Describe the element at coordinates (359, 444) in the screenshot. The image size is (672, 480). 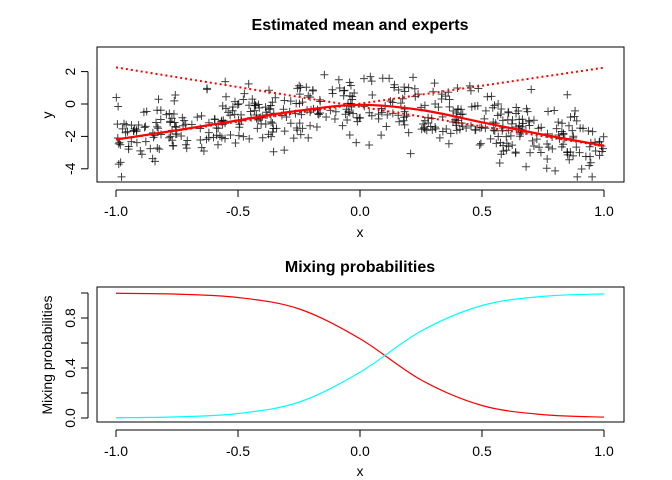
I see `bottom-x-axis: -1.0 -0.5 0.0 0.5 1.0` at that location.